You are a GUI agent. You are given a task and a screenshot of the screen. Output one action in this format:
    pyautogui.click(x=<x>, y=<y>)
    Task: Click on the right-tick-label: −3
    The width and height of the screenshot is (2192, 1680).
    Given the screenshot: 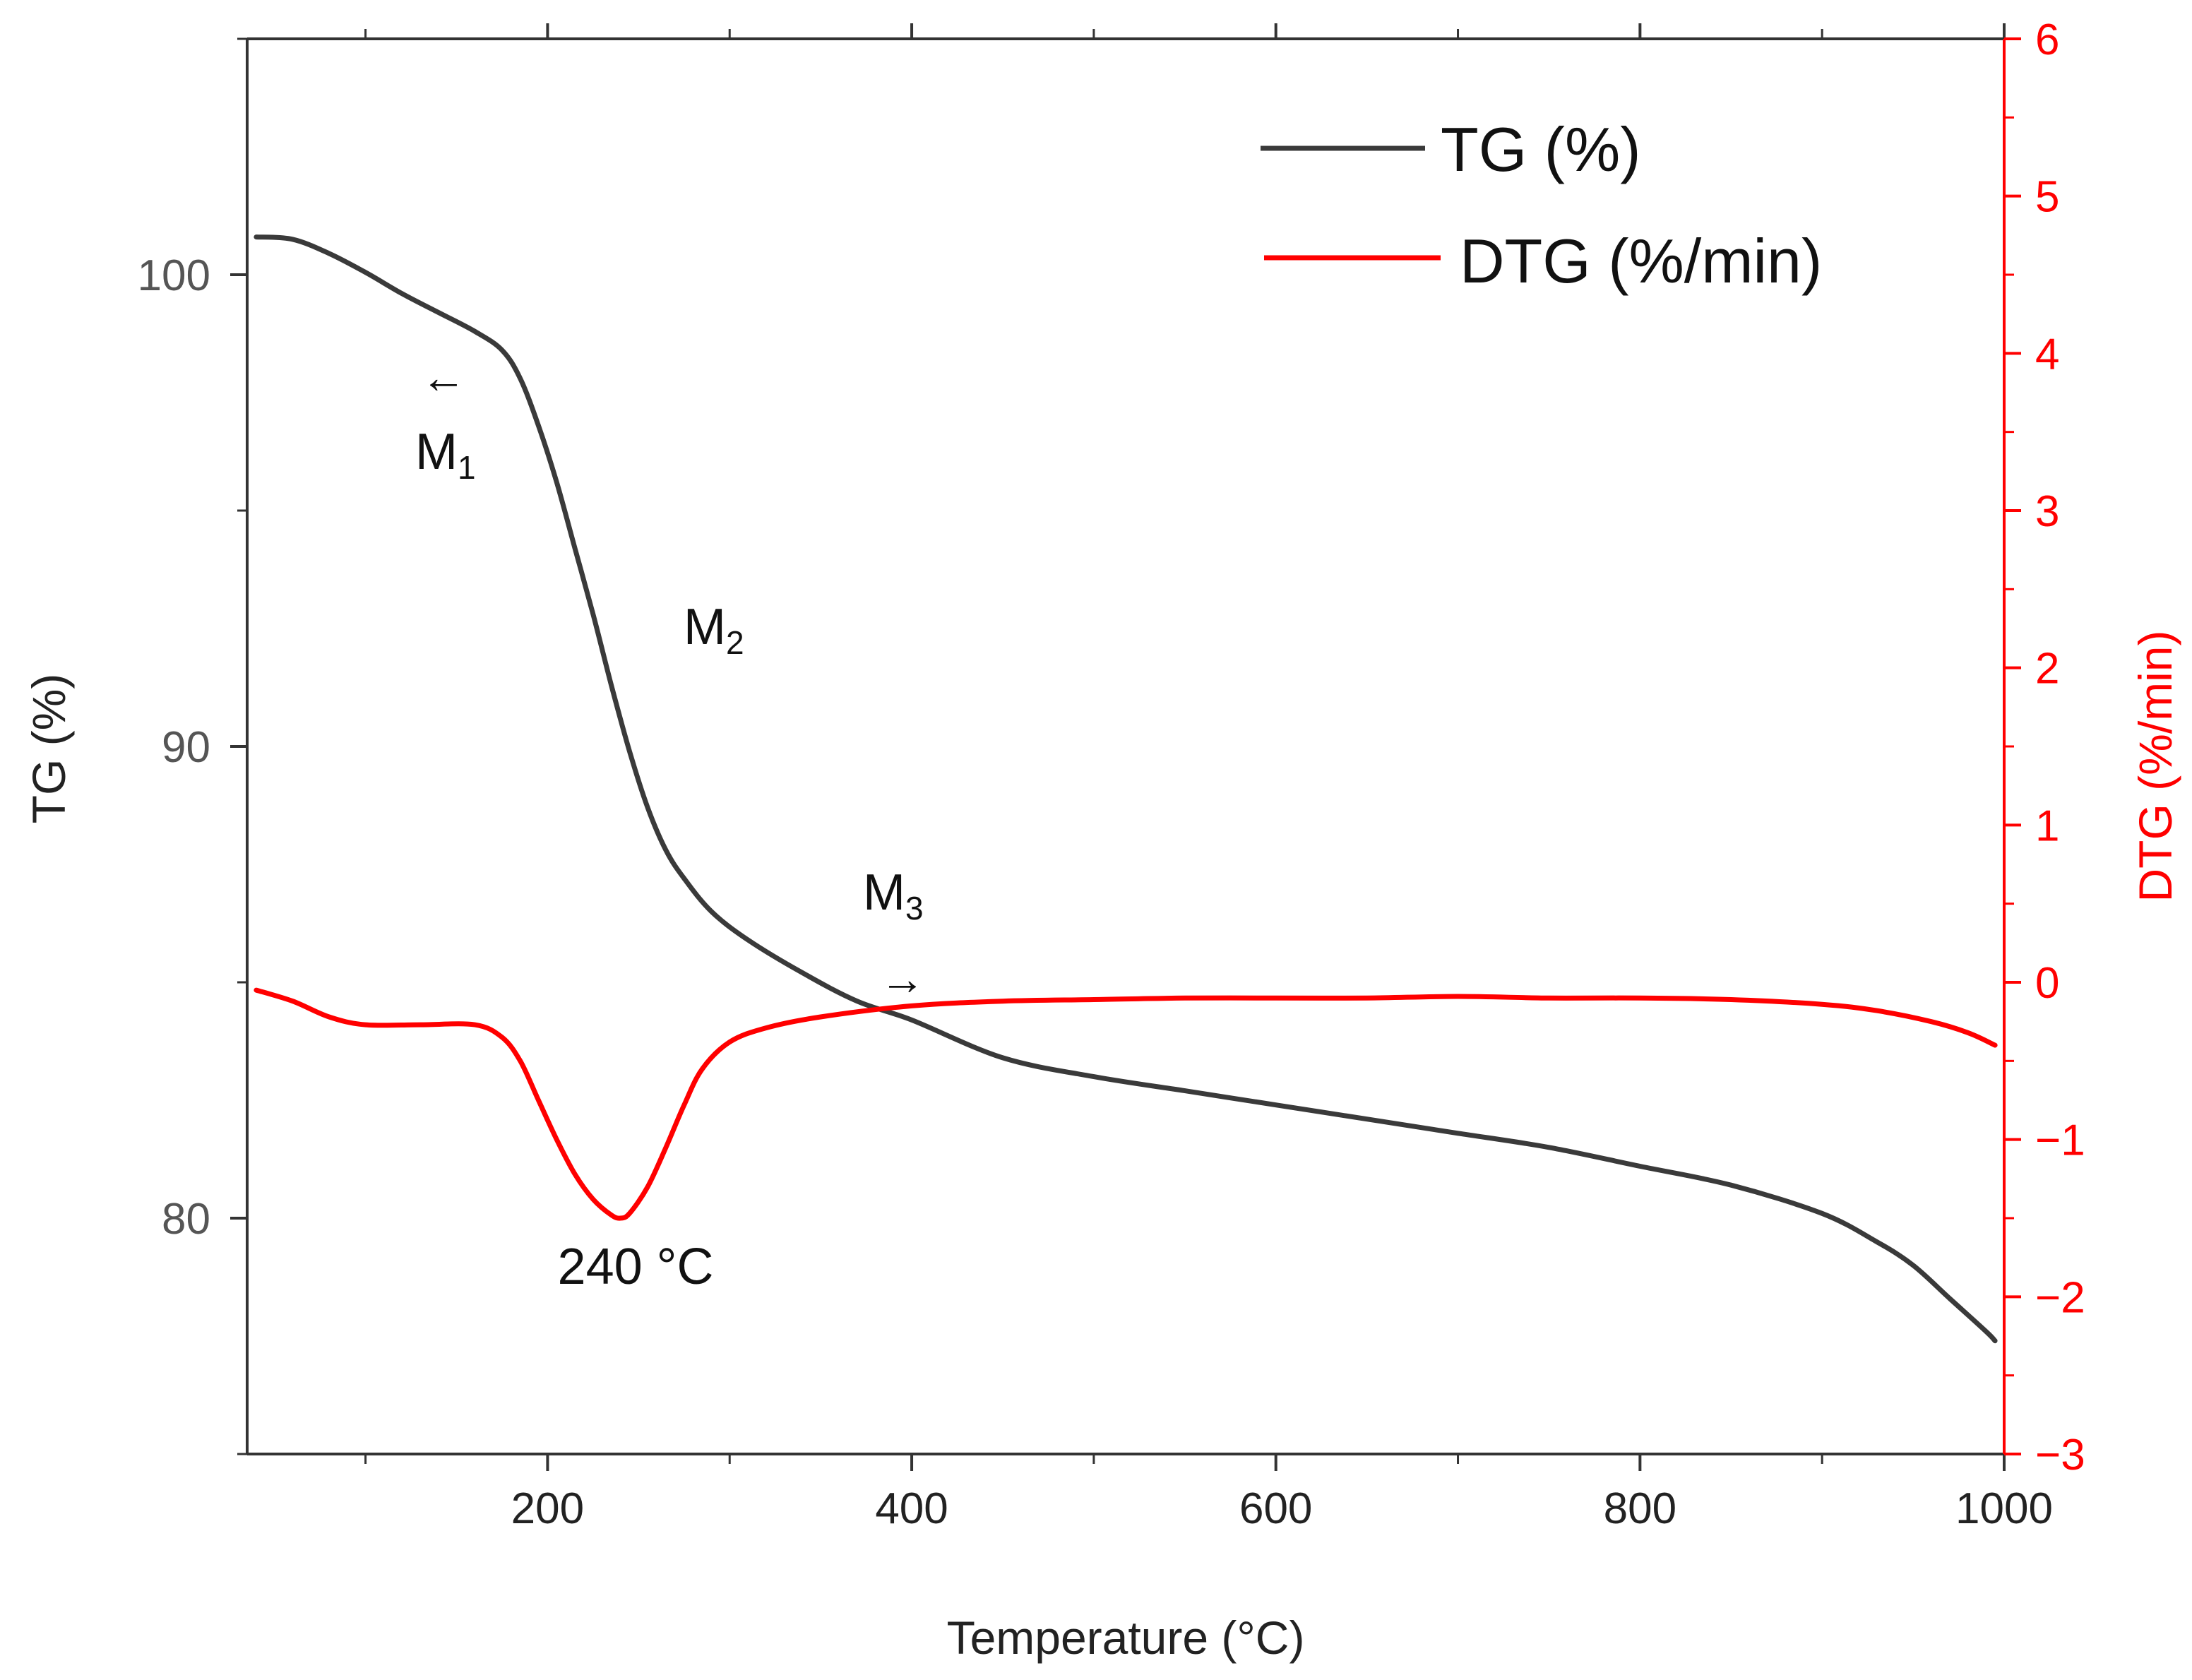 What is the action you would take?
    pyautogui.click(x=2060, y=1455)
    